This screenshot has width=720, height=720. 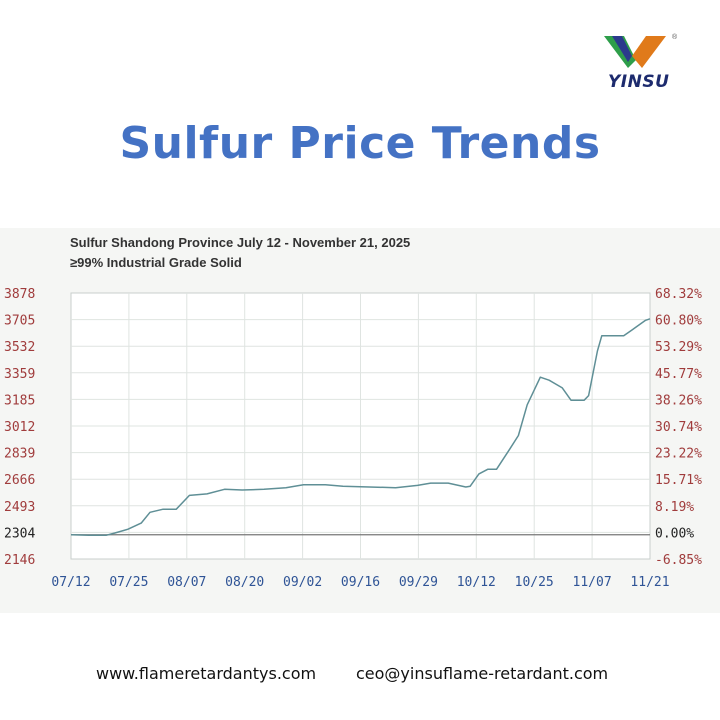 What do you see at coordinates (678, 427) in the screenshot?
I see `y-right-tick-label: 30.74%` at bounding box center [678, 427].